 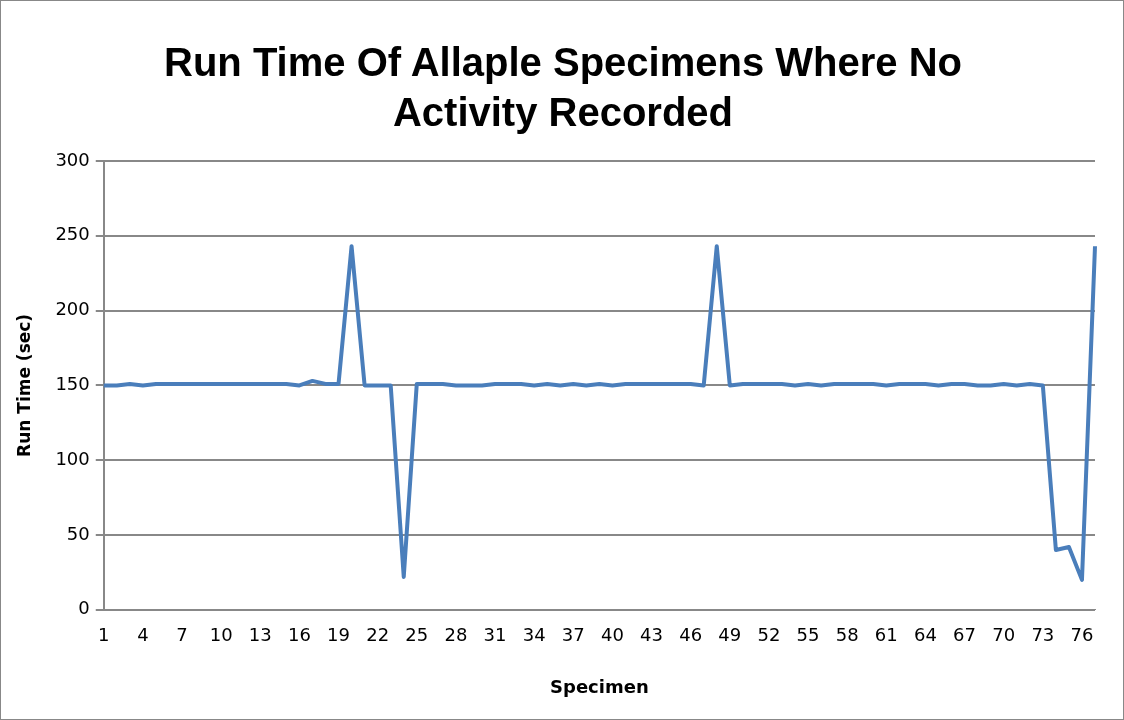 I want to click on x-tick-label: 70, so click(x=1004, y=635).